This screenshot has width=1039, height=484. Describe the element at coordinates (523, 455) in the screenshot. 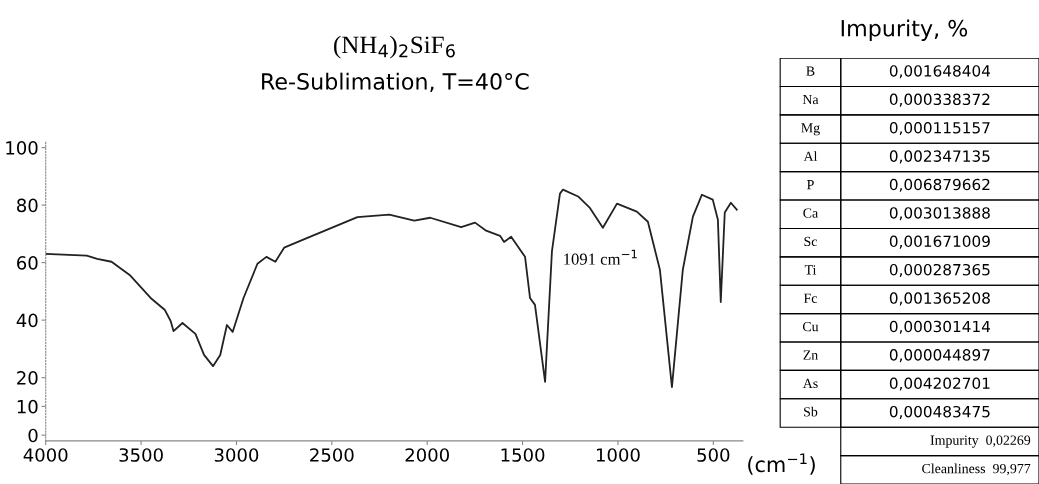

I see `x-tick-label: 1500` at that location.